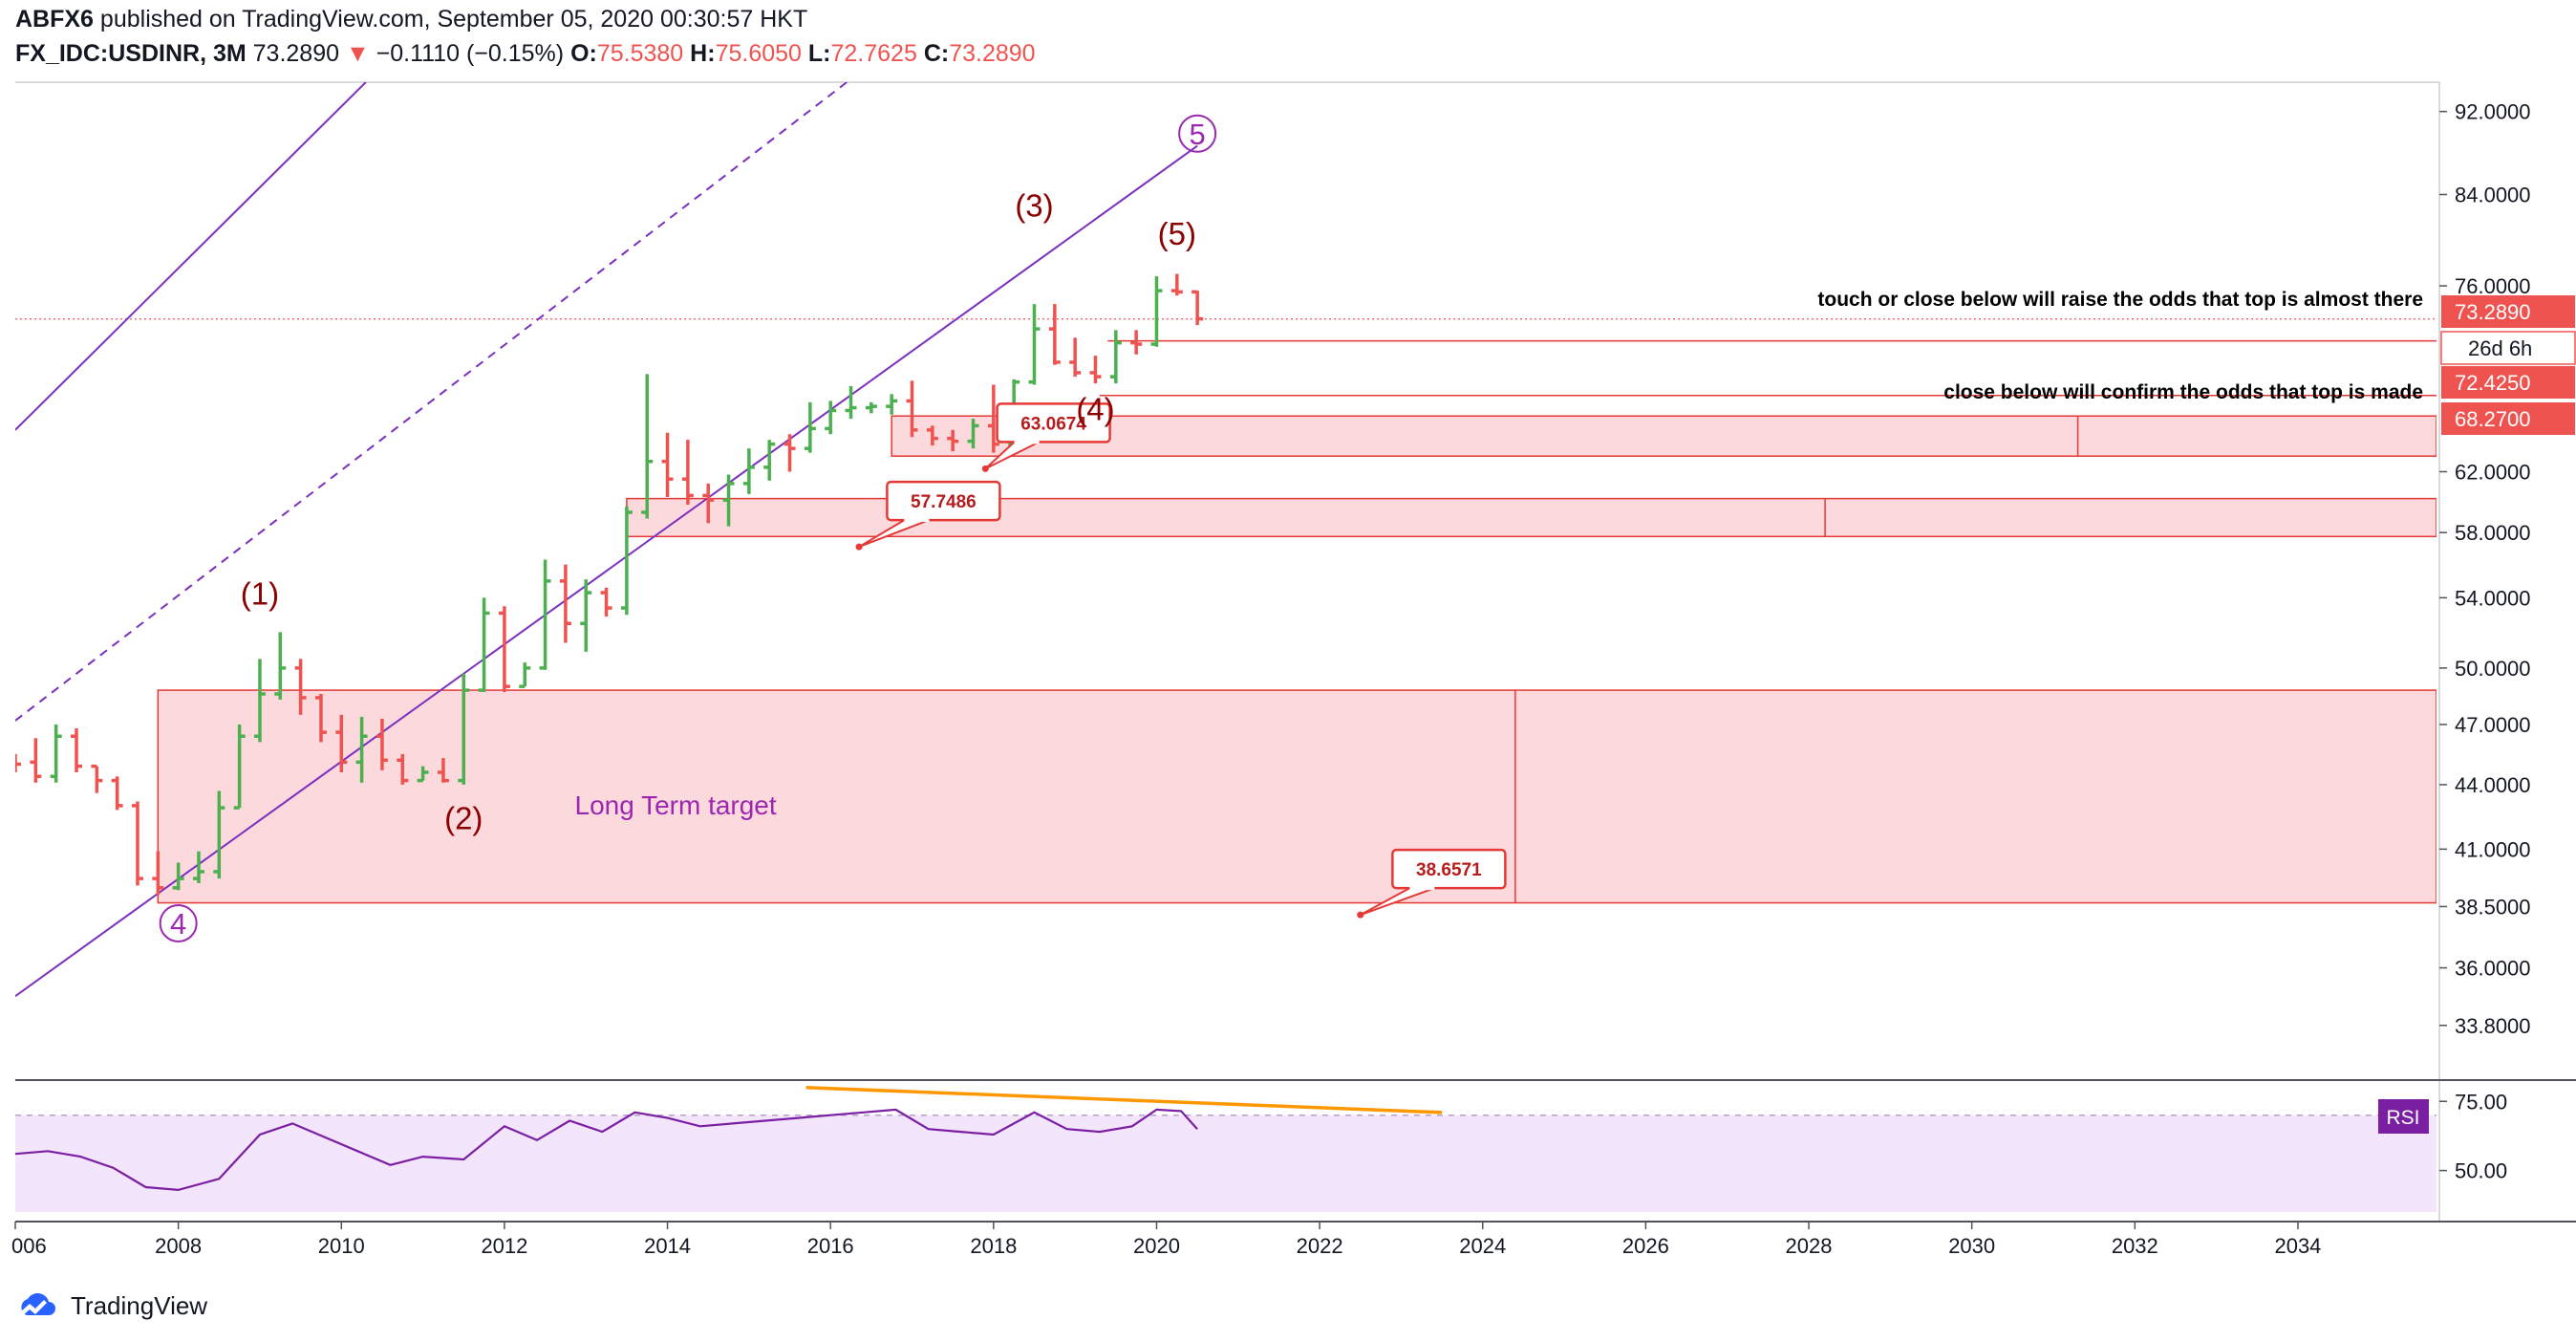 This screenshot has height=1342, width=2576. What do you see at coordinates (936, 53) in the screenshot?
I see `close-label: C:` at bounding box center [936, 53].